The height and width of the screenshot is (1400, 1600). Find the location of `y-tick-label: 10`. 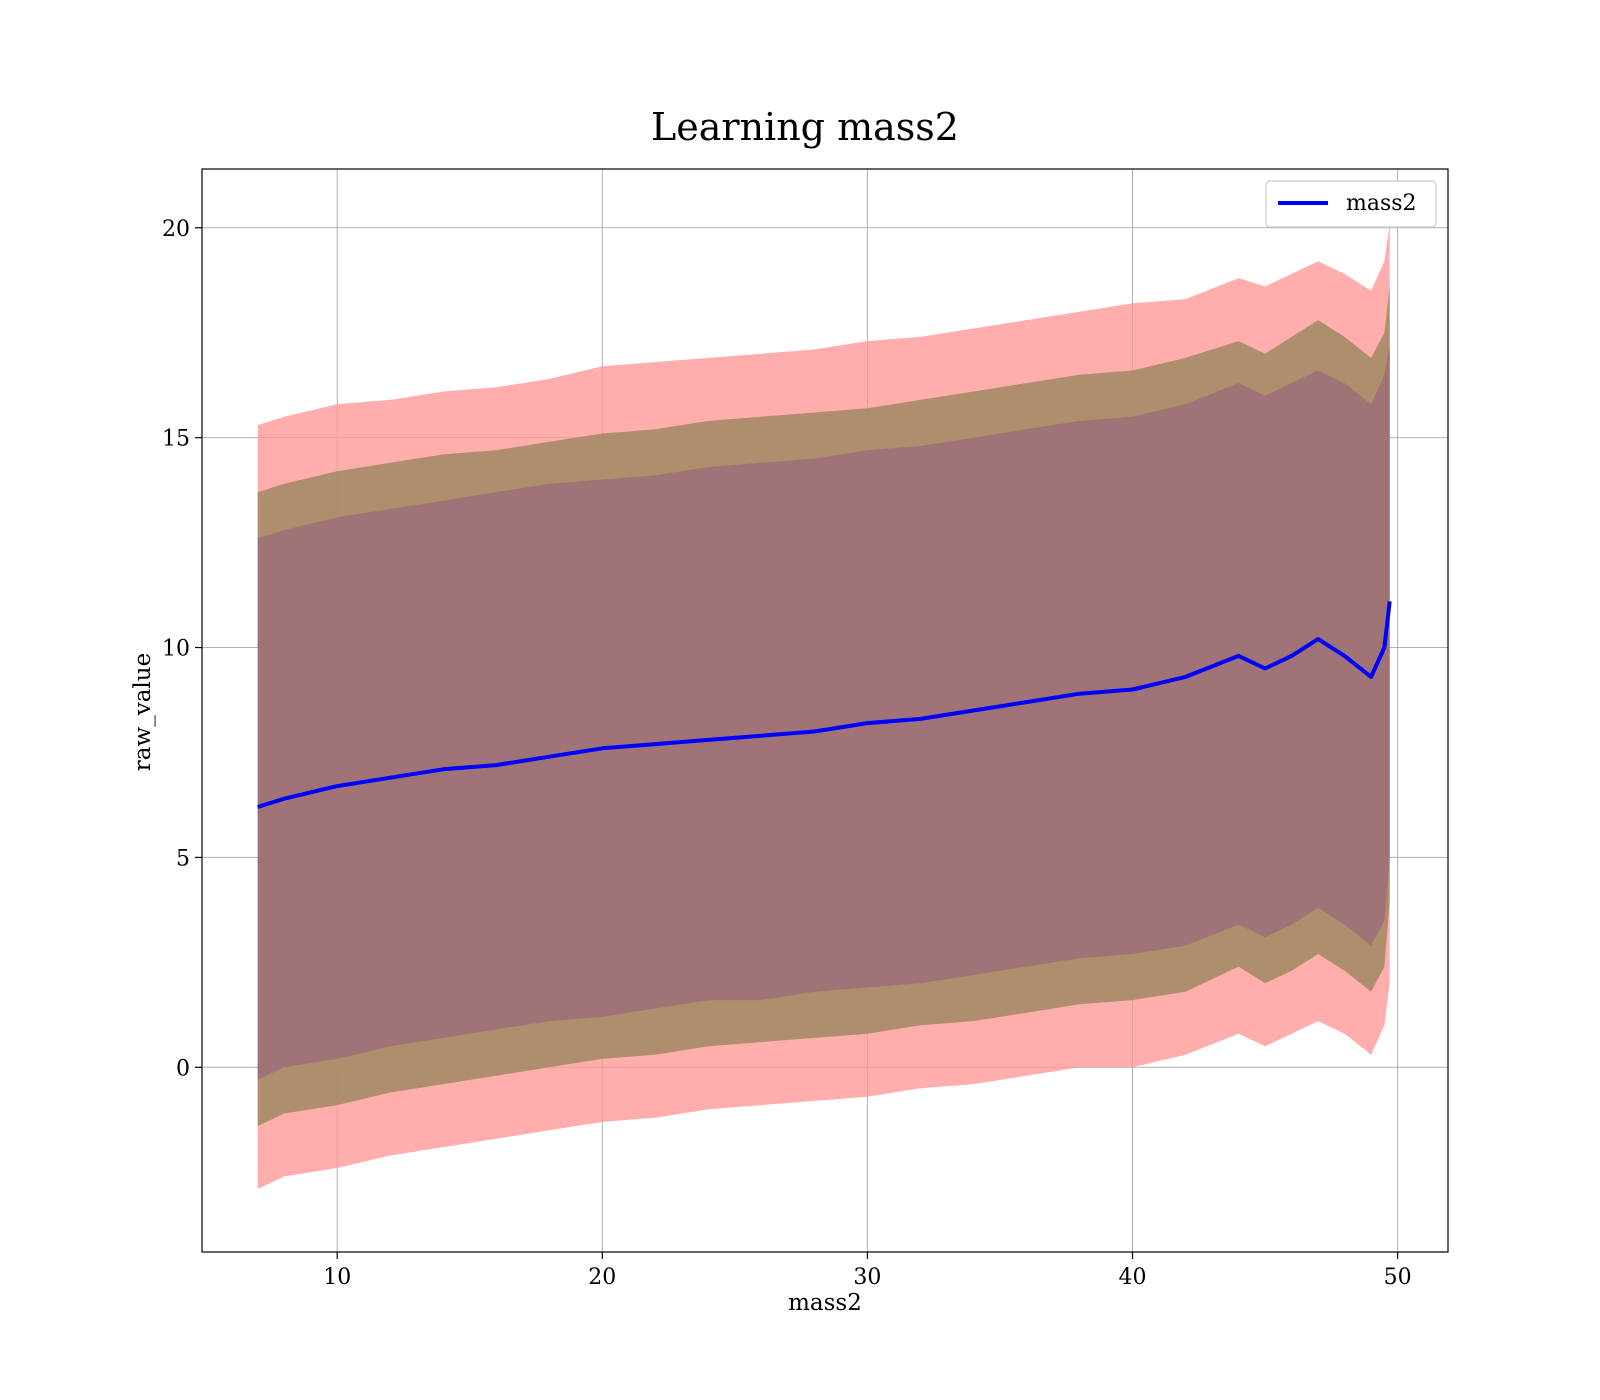

y-tick-label: 10 is located at coordinates (176, 649).